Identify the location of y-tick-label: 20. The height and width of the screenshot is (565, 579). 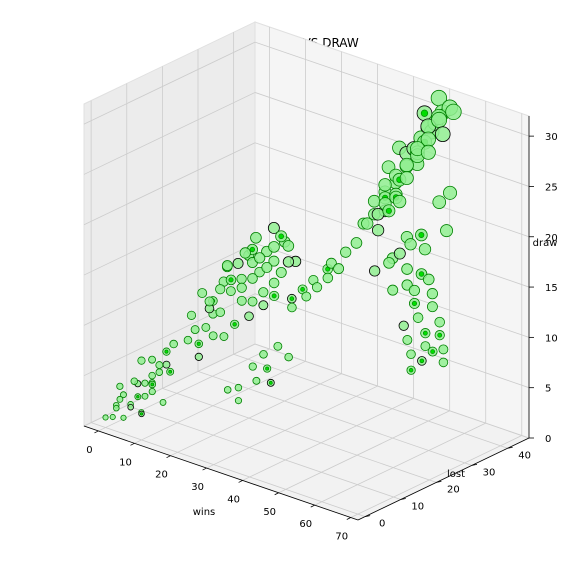
(453, 489).